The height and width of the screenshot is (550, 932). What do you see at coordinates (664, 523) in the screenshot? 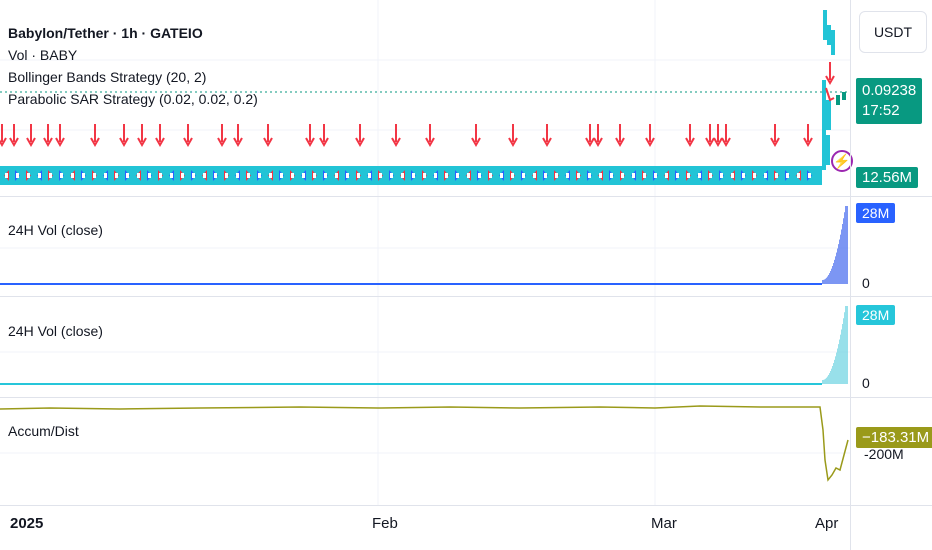
I see `time-label-mar: Mar` at bounding box center [664, 523].